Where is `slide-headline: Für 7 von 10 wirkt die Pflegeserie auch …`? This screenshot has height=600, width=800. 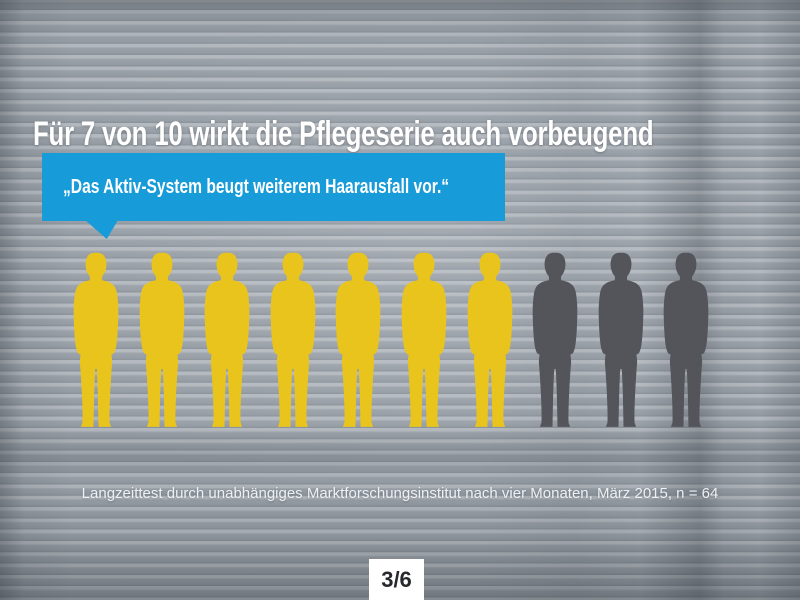 slide-headline: Für 7 von 10 wirkt die Pflegeserie auch … is located at coordinates (343, 133).